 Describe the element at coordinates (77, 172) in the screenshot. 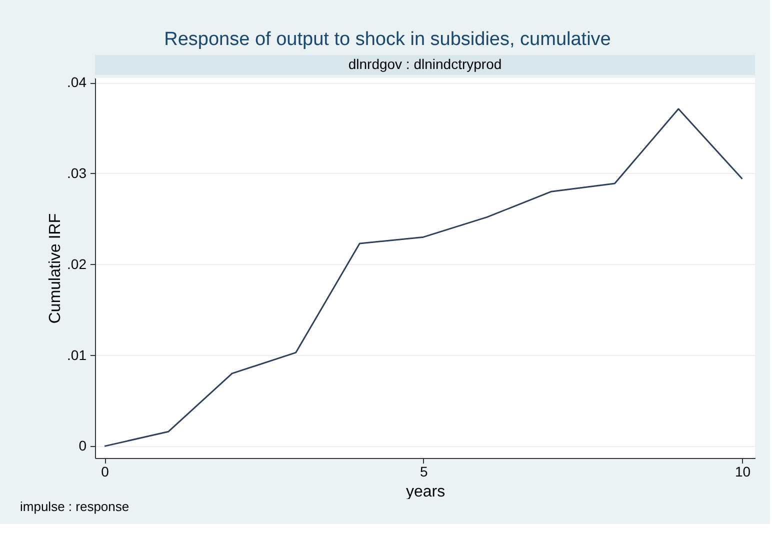

I see `y-tick-label: .03` at that location.